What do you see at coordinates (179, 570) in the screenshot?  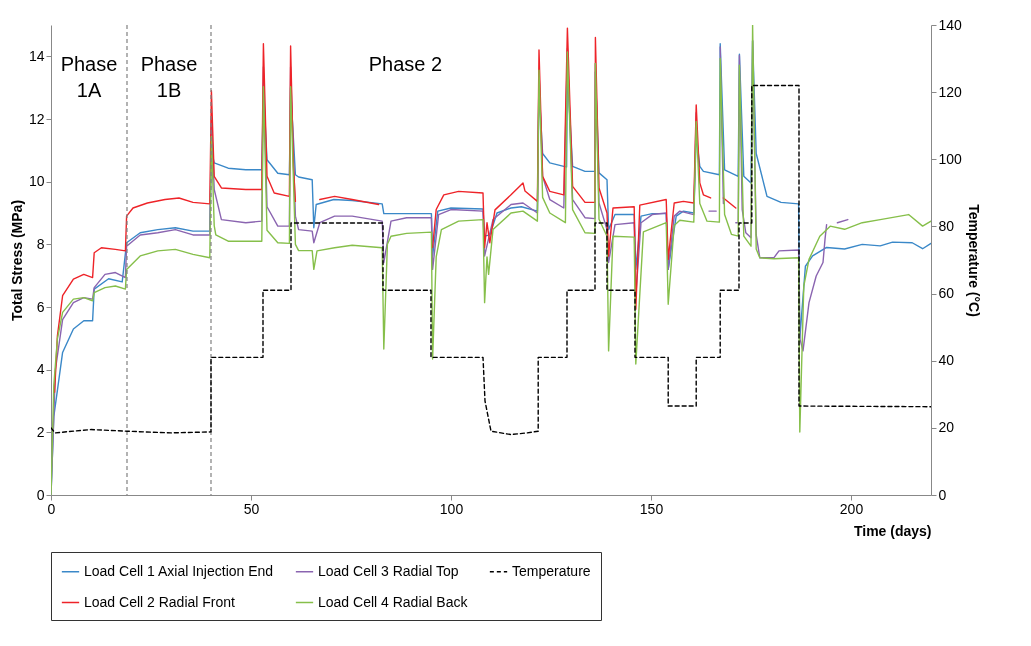 I see `legend-label: Load Cell 1 Axial Injection End` at bounding box center [179, 570].